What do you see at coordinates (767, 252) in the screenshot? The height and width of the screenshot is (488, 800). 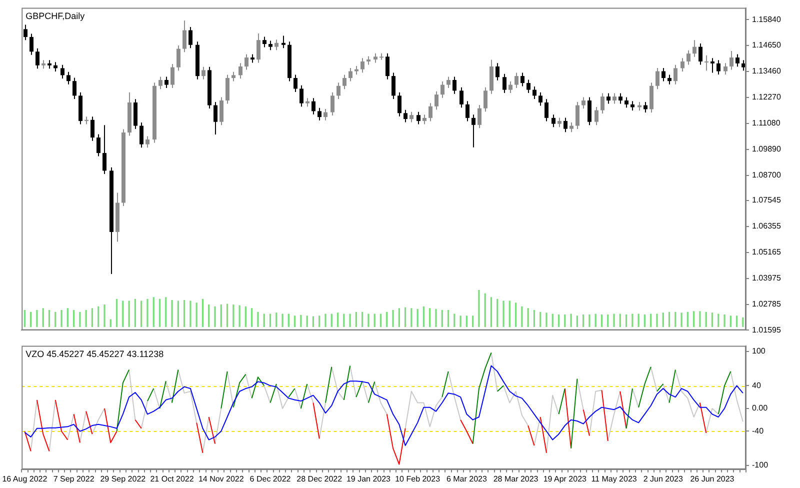 I see `y-tick-label: 1.05165` at bounding box center [767, 252].